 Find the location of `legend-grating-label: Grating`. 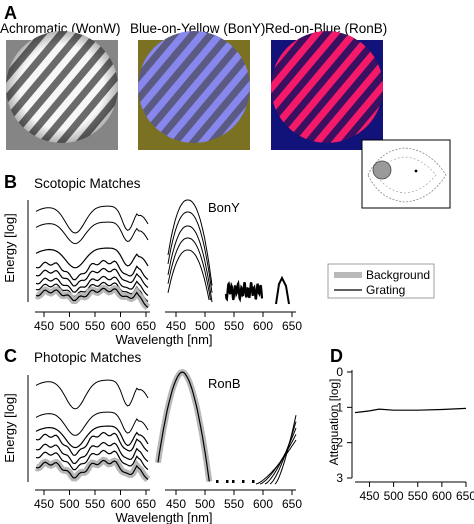

legend-grating-label: Grating is located at coordinates (385, 290).